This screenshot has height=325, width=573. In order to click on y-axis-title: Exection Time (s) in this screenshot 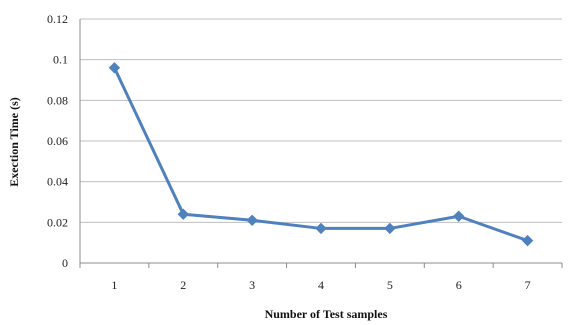, I will do `click(14, 142)`.